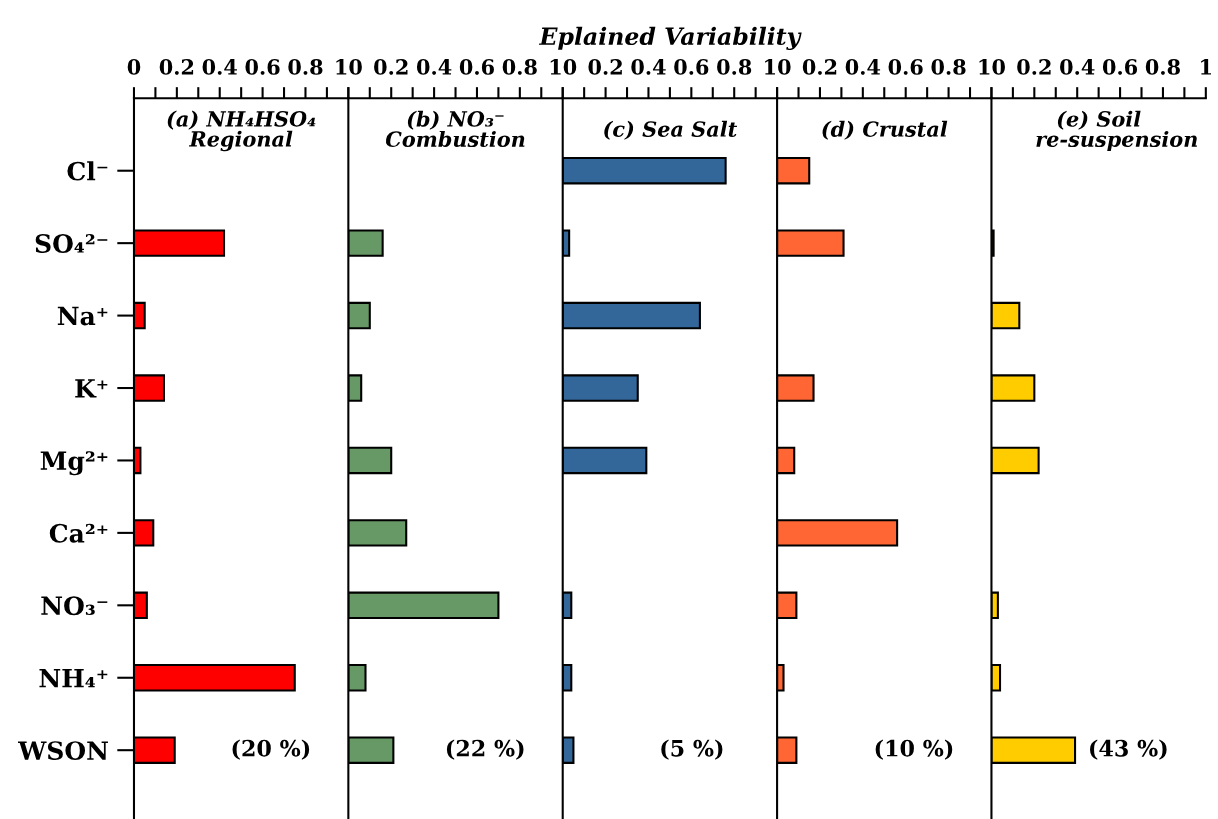  Describe the element at coordinates (671, 130) in the screenshot. I see `text: (c) Sea Salt` at that location.